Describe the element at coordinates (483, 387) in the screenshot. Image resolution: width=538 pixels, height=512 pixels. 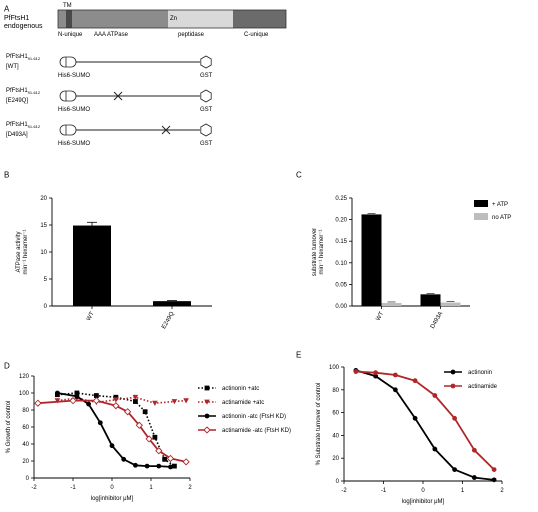
I see `legend-label: actinamide` at that location.